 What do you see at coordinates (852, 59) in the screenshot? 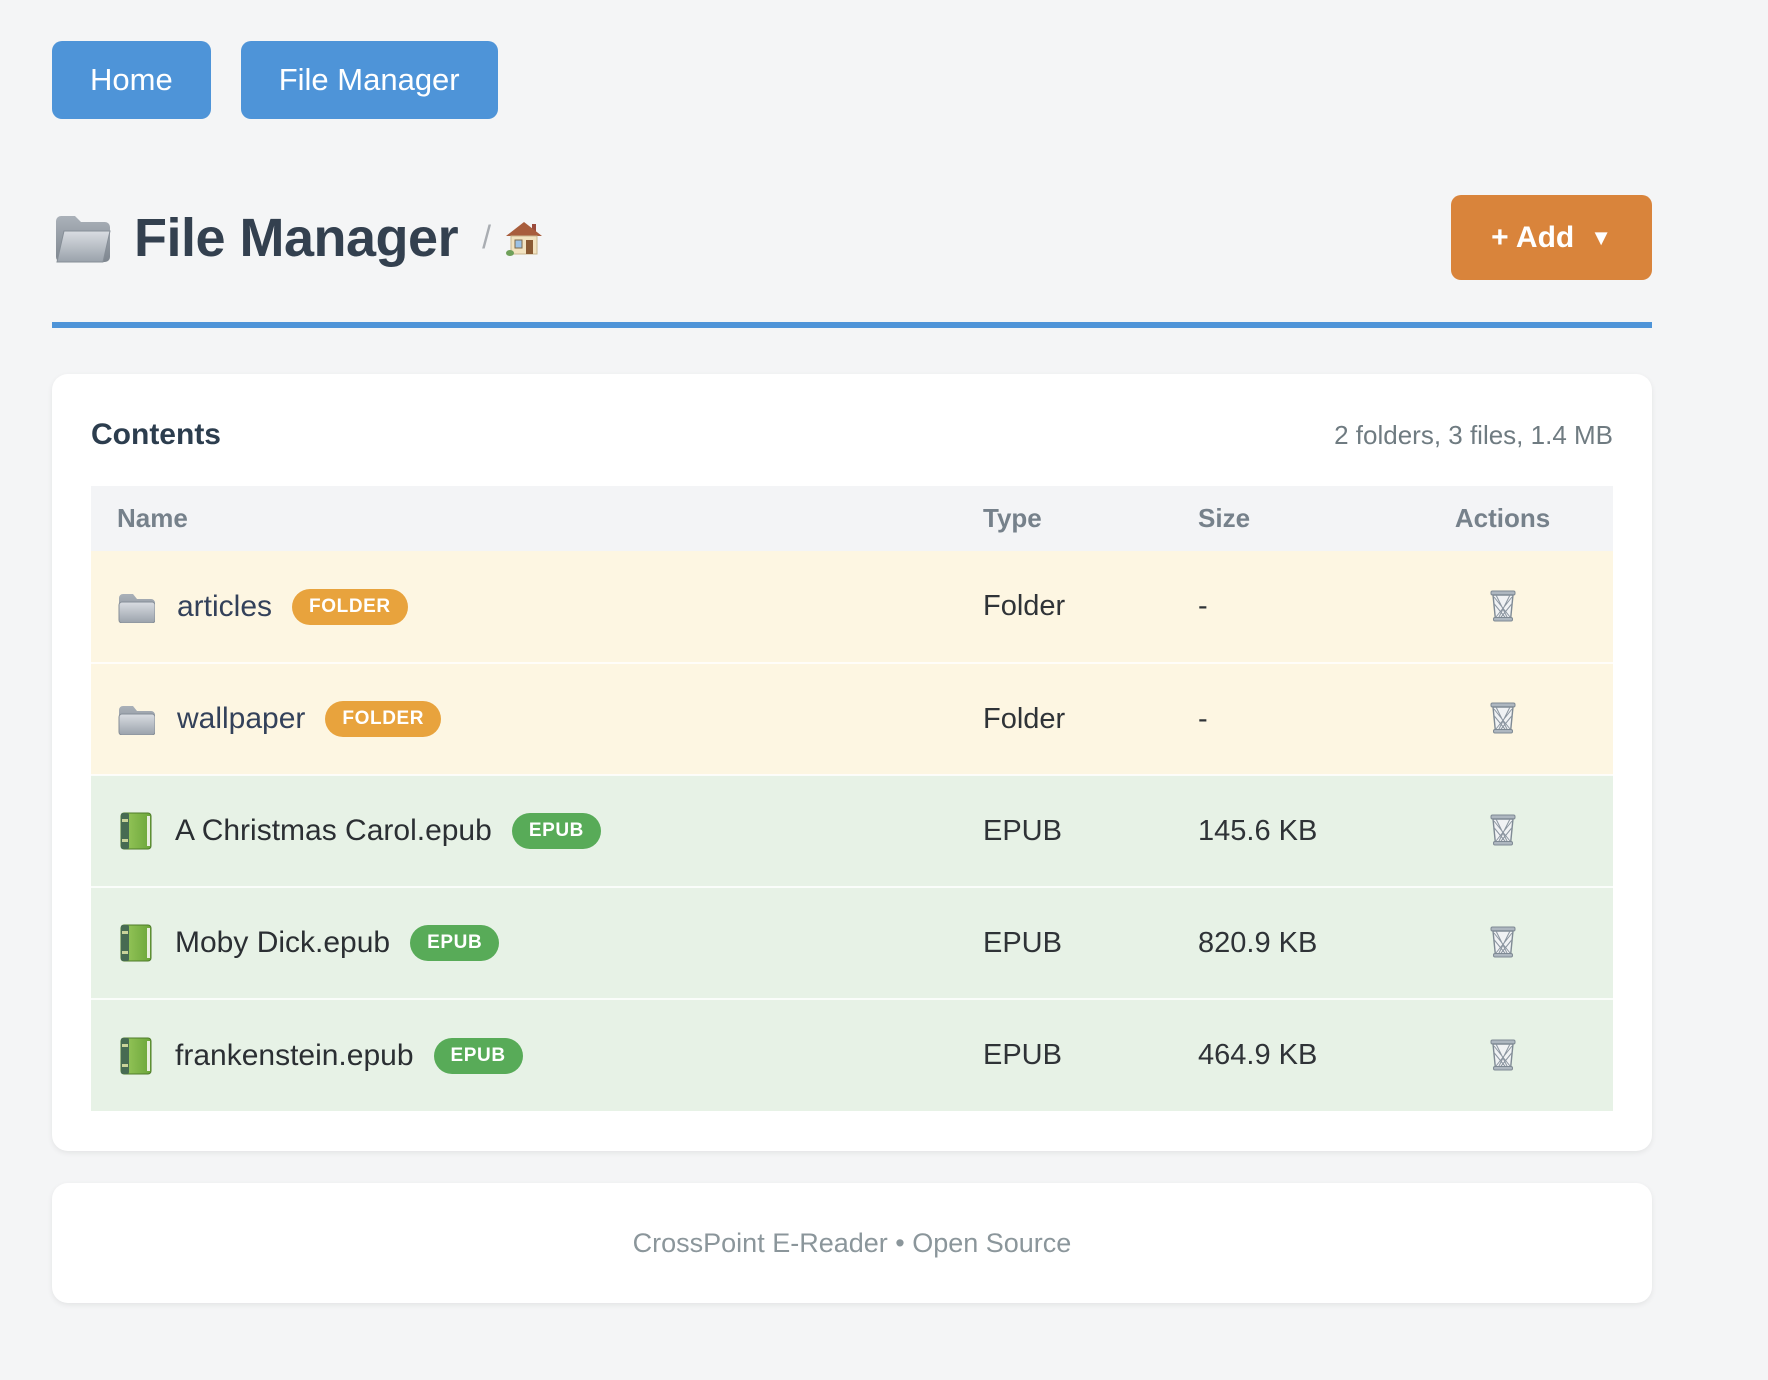
I see `top-nav: Home File Manager` at bounding box center [852, 59].